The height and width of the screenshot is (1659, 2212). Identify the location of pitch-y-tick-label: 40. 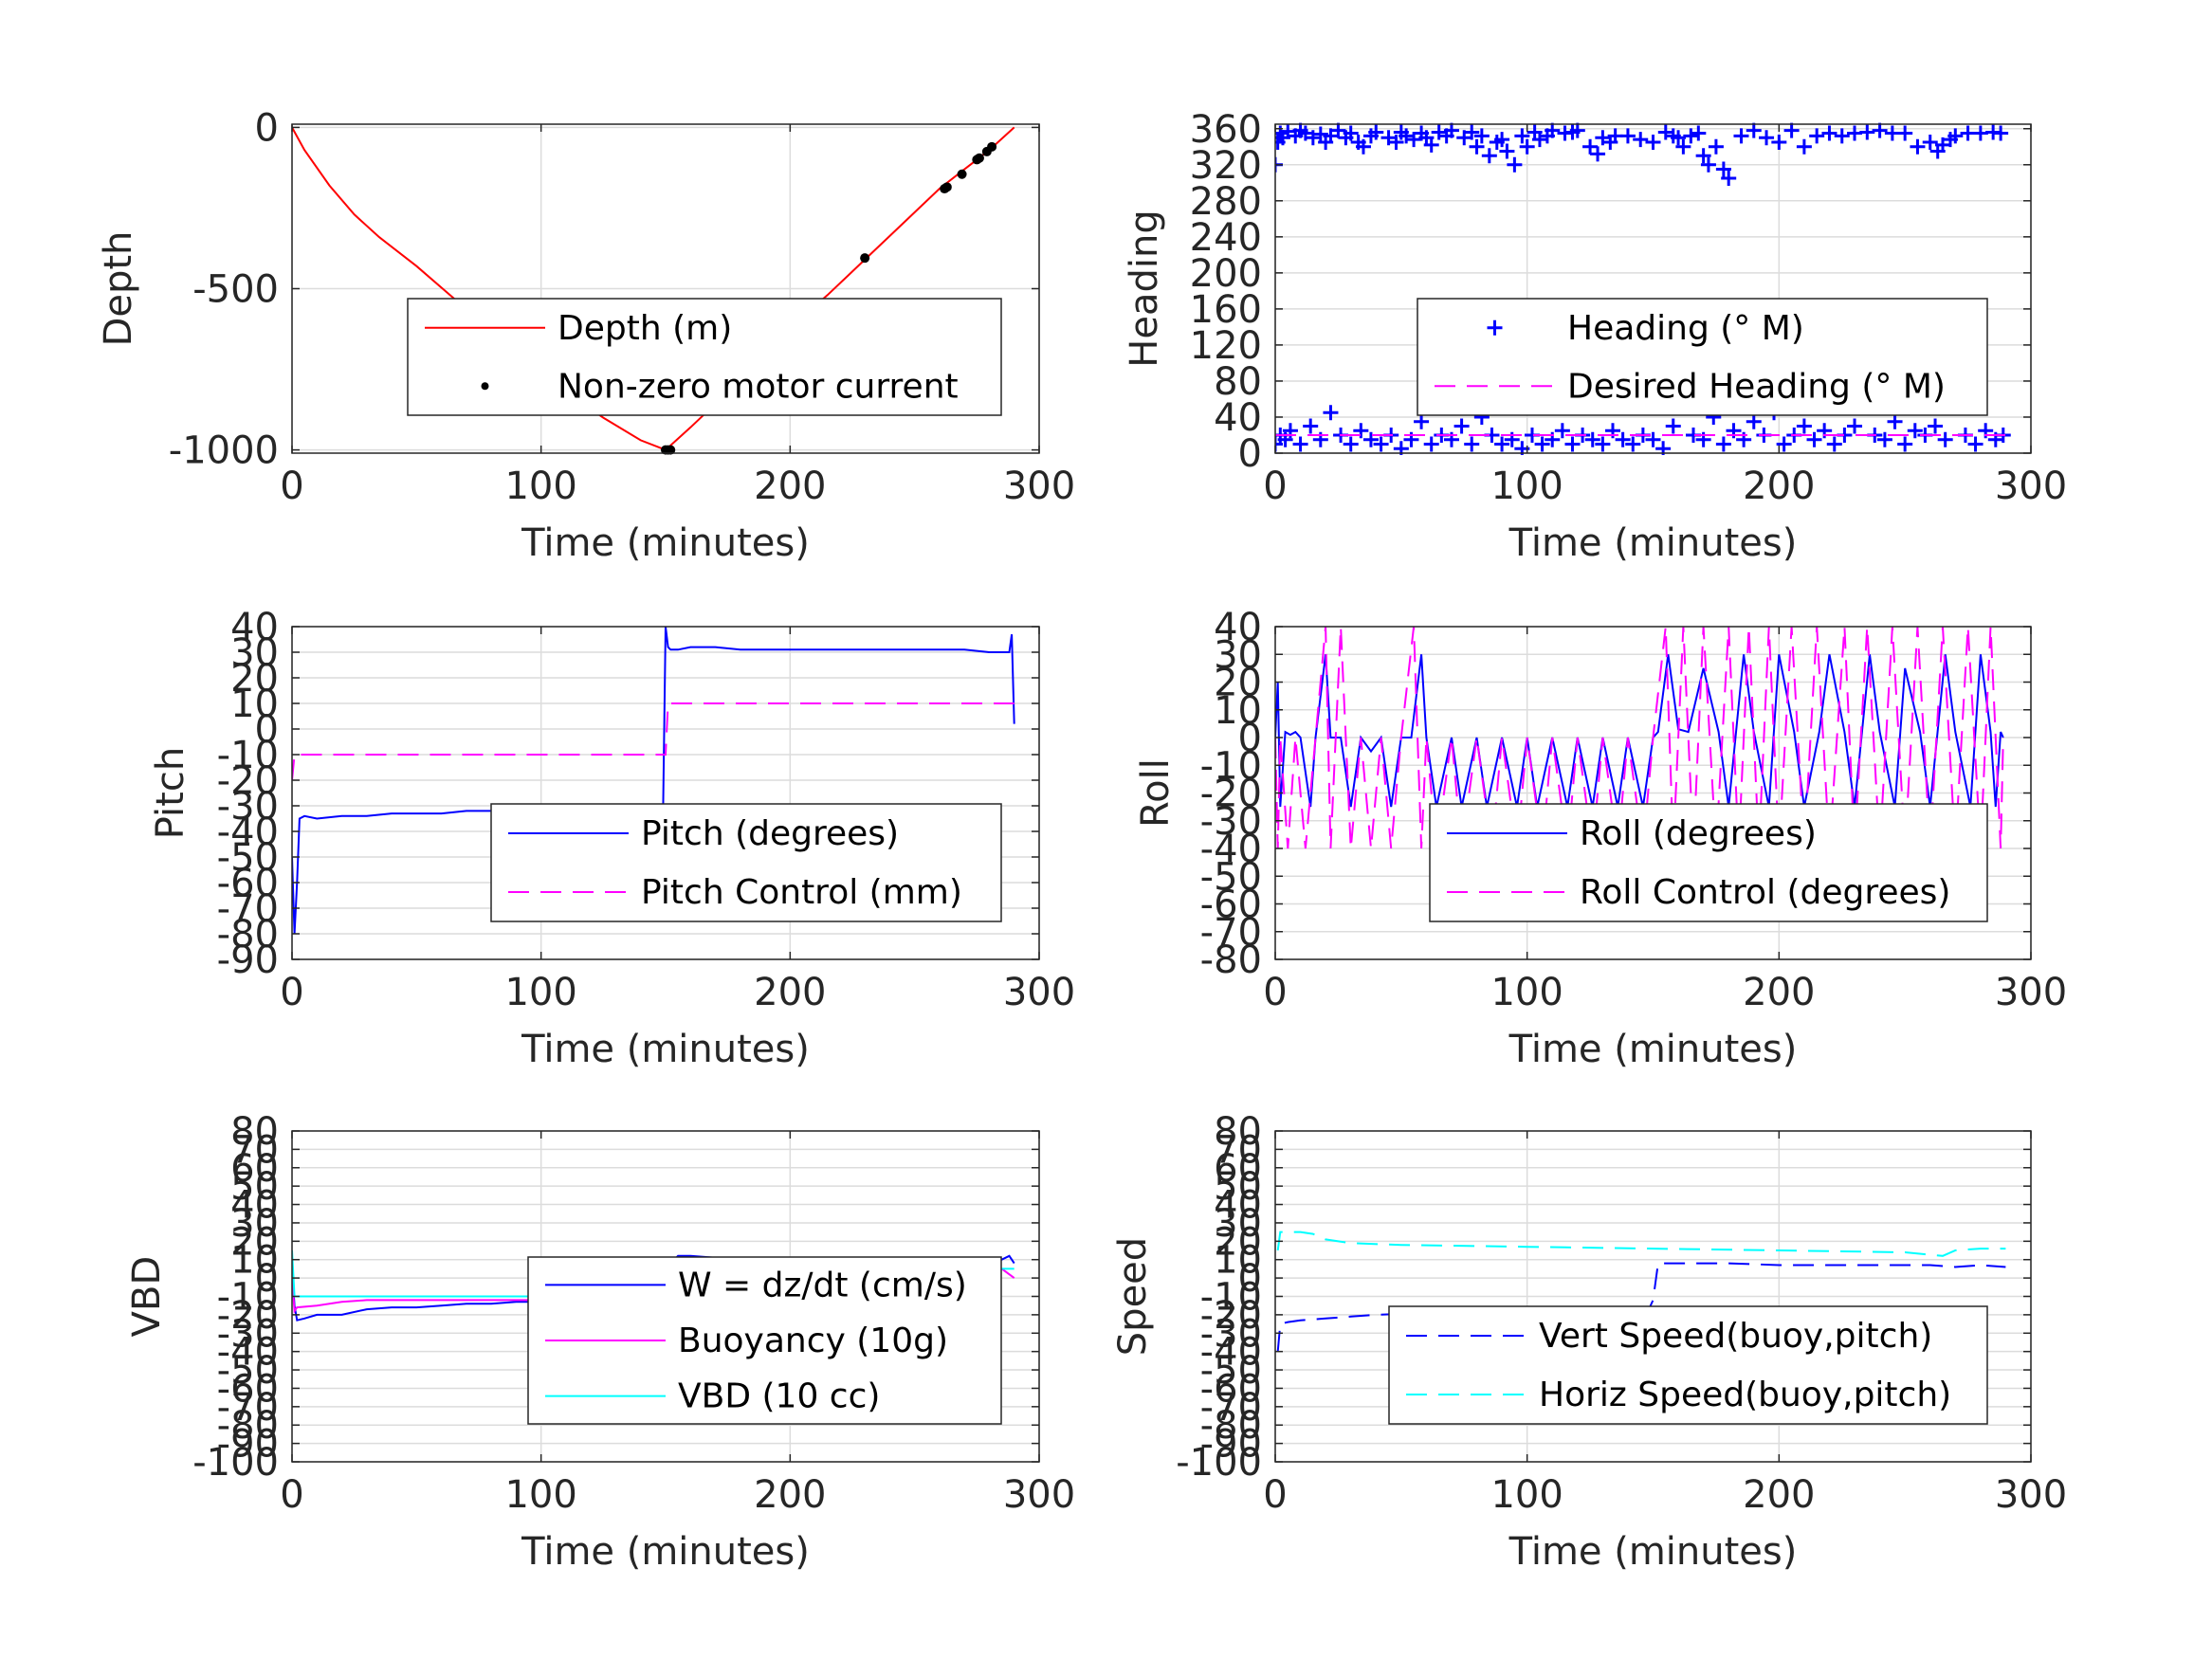
(254, 627).